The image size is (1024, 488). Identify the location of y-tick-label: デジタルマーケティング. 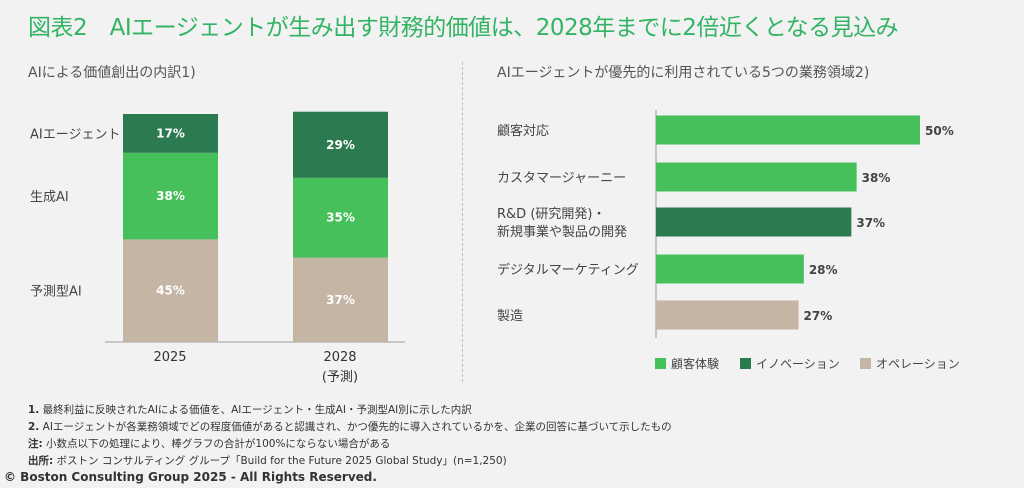
(568, 270).